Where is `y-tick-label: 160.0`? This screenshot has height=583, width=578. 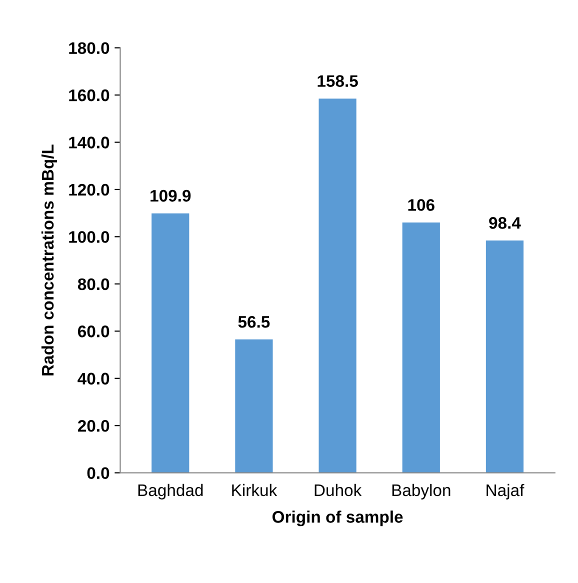
y-tick-label: 160.0 is located at coordinates (89, 95).